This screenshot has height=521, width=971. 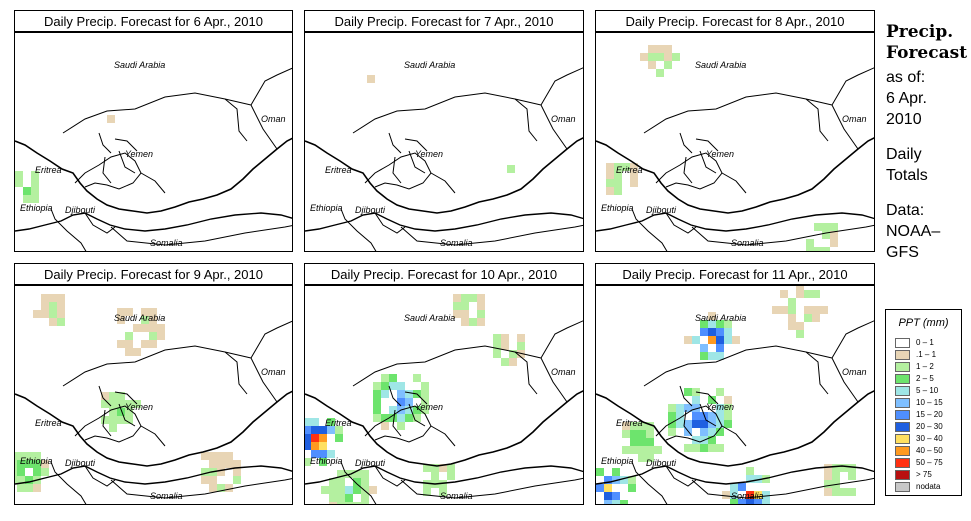 What do you see at coordinates (905, 210) in the screenshot?
I see `data-source-line1: Data:` at bounding box center [905, 210].